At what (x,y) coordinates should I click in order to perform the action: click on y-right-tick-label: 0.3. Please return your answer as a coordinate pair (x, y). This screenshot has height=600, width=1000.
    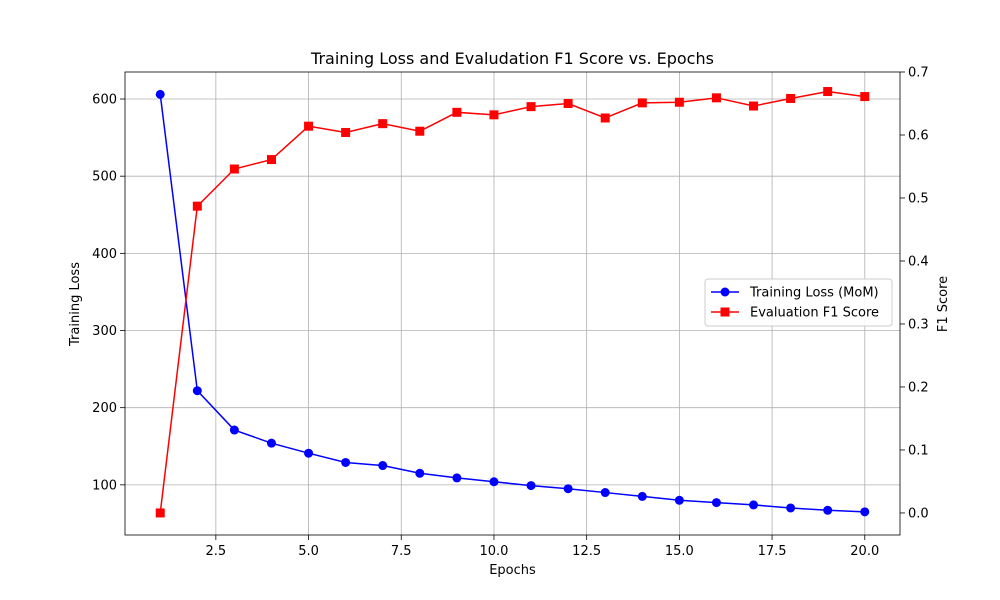
    Looking at the image, I should click on (918, 324).